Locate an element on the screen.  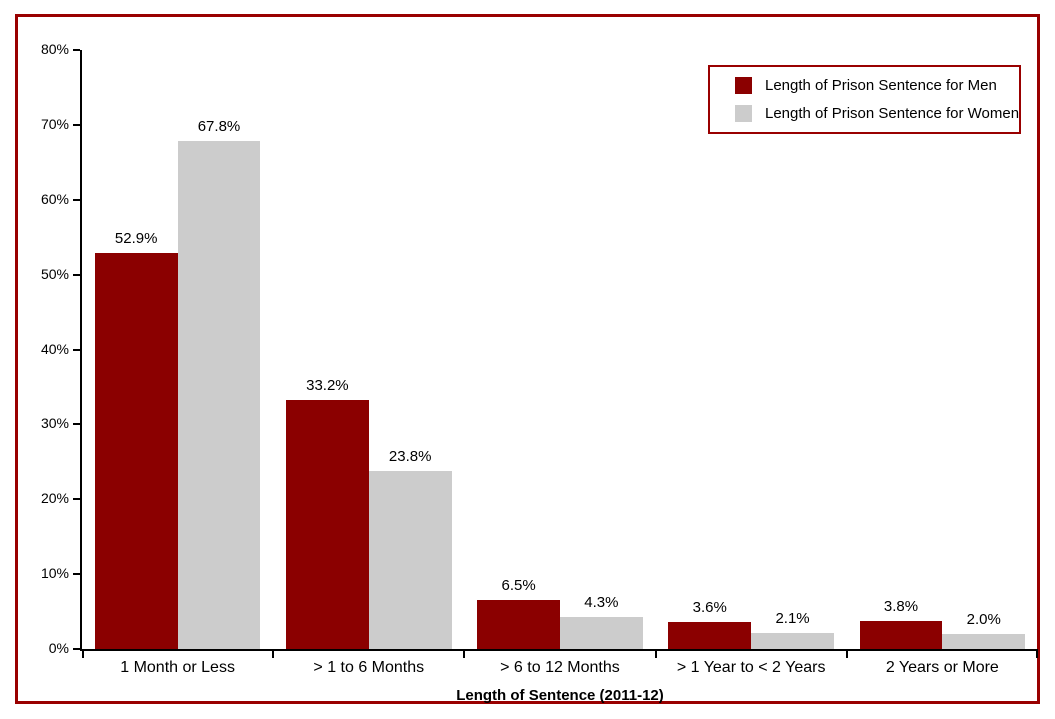
legend-item: Length of Prison Sentence for Men is located at coordinates (877, 86).